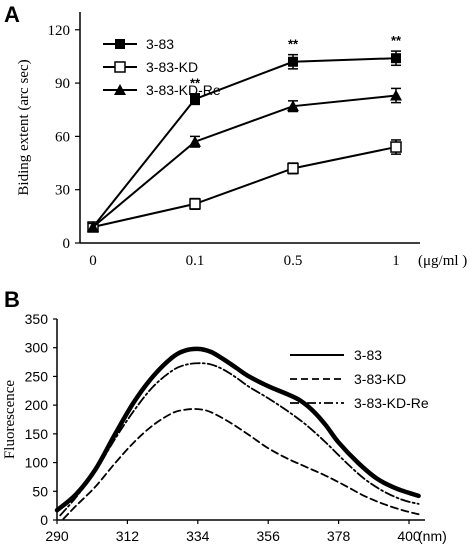  Describe the element at coordinates (62, 84) in the screenshot. I see `y-tick-label: 90` at that location.